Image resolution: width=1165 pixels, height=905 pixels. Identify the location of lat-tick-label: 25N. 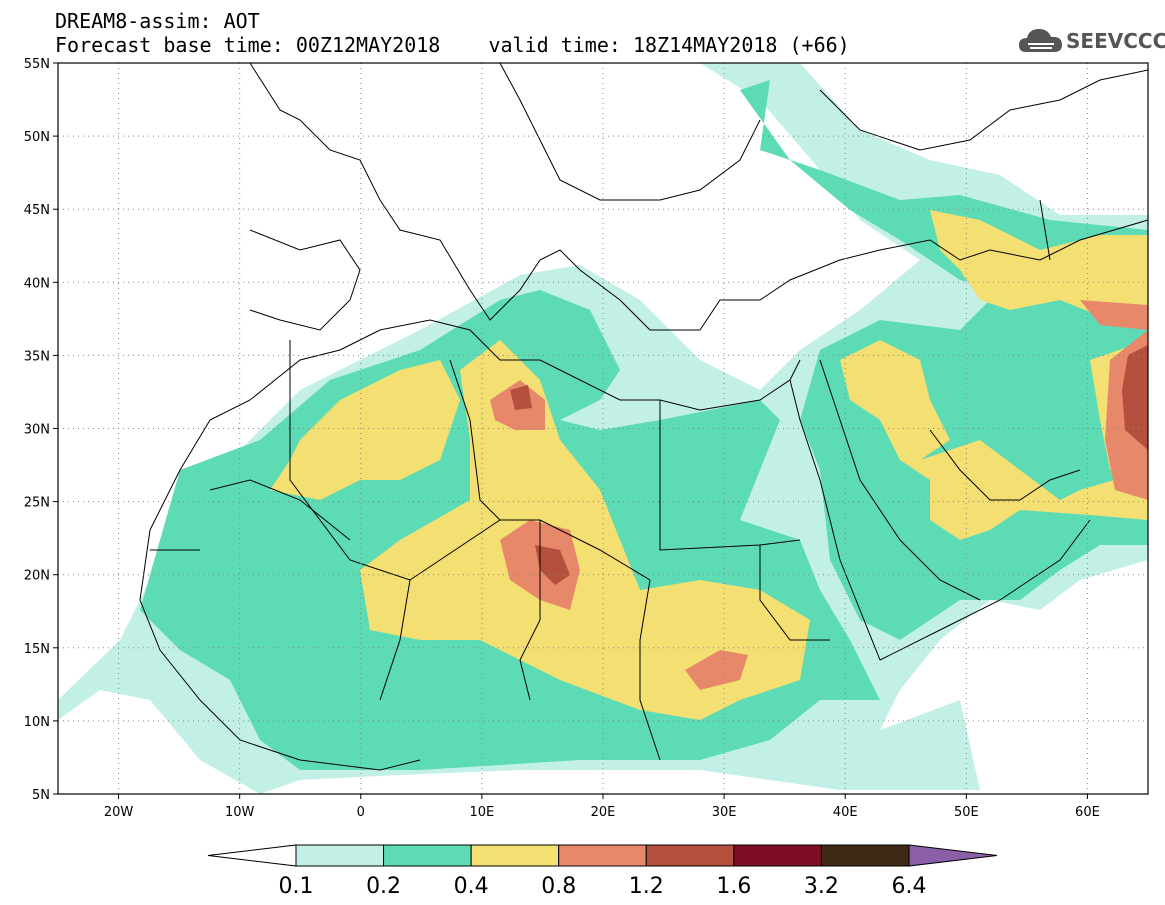
(37, 503).